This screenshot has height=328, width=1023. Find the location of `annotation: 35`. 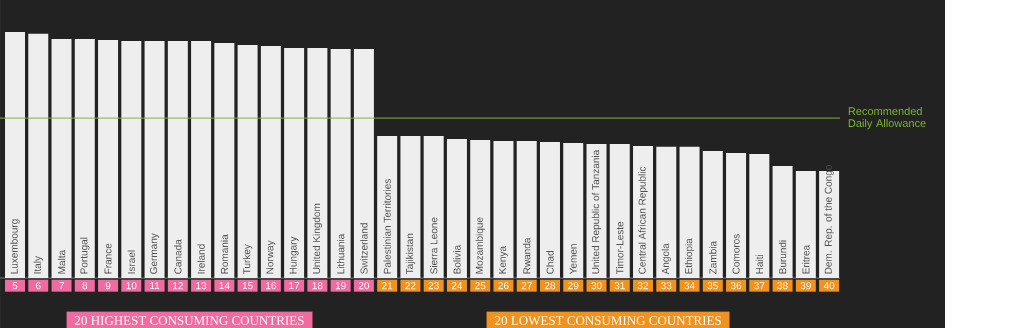

annotation: 35 is located at coordinates (712, 286).